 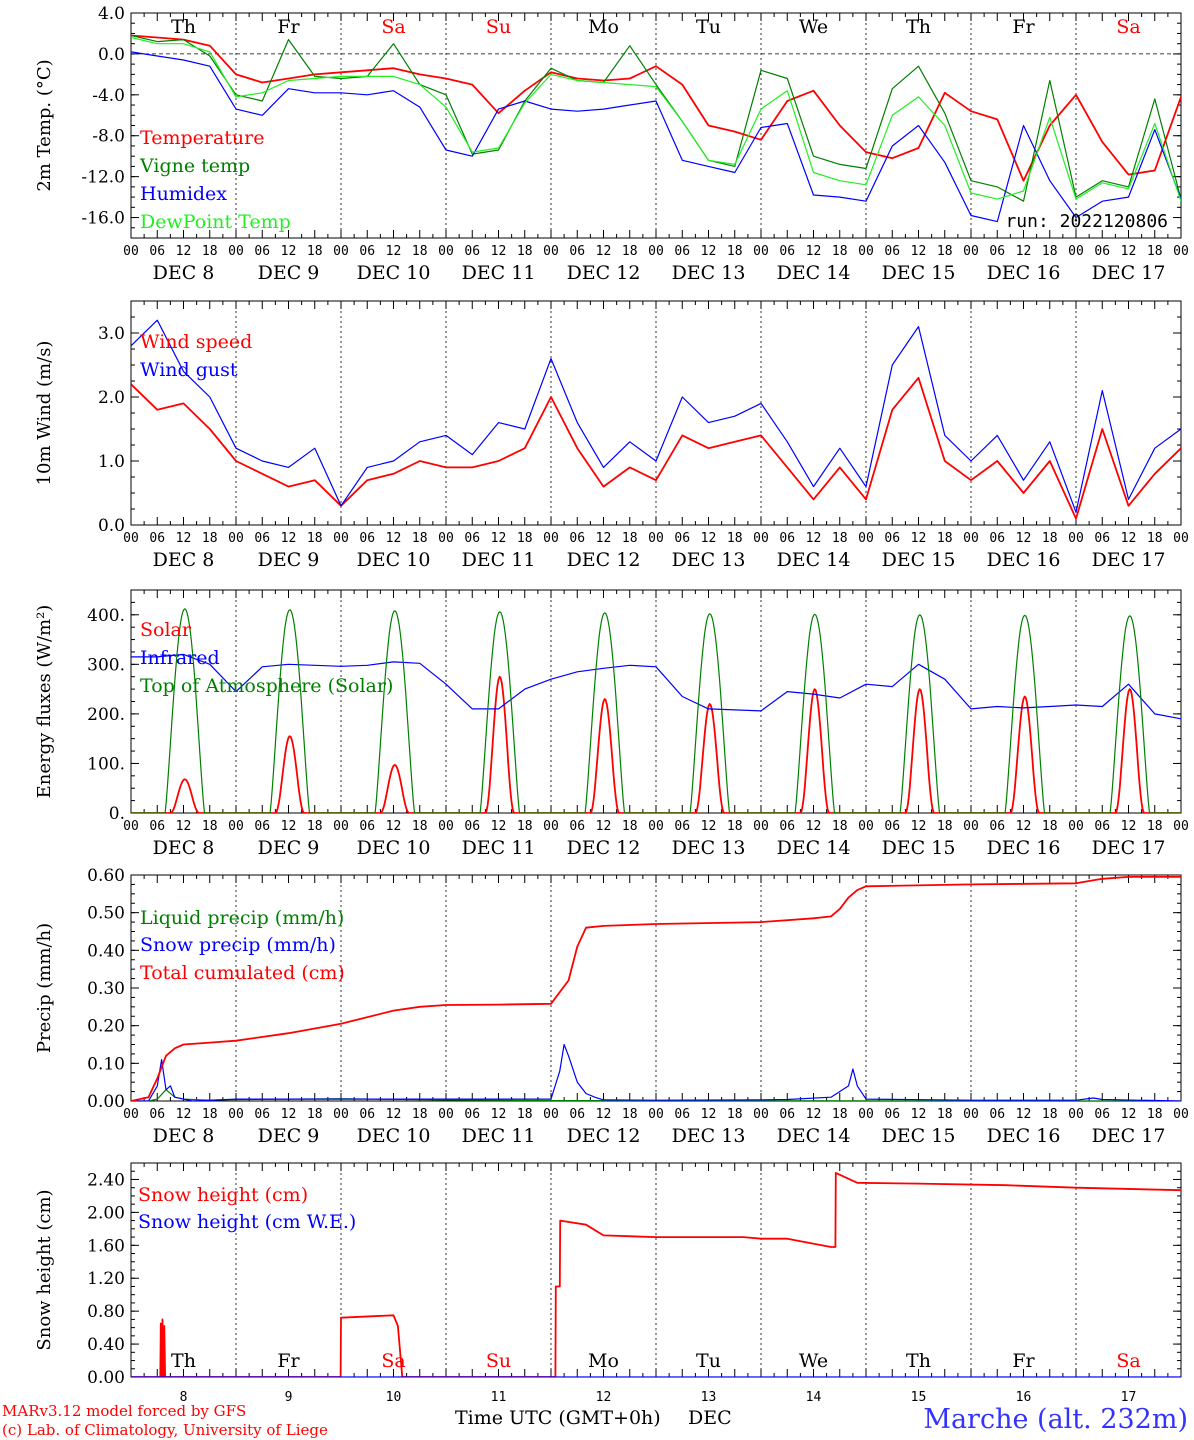 What do you see at coordinates (106, 764) in the screenshot?
I see `y-tick-label: 100.` at bounding box center [106, 764].